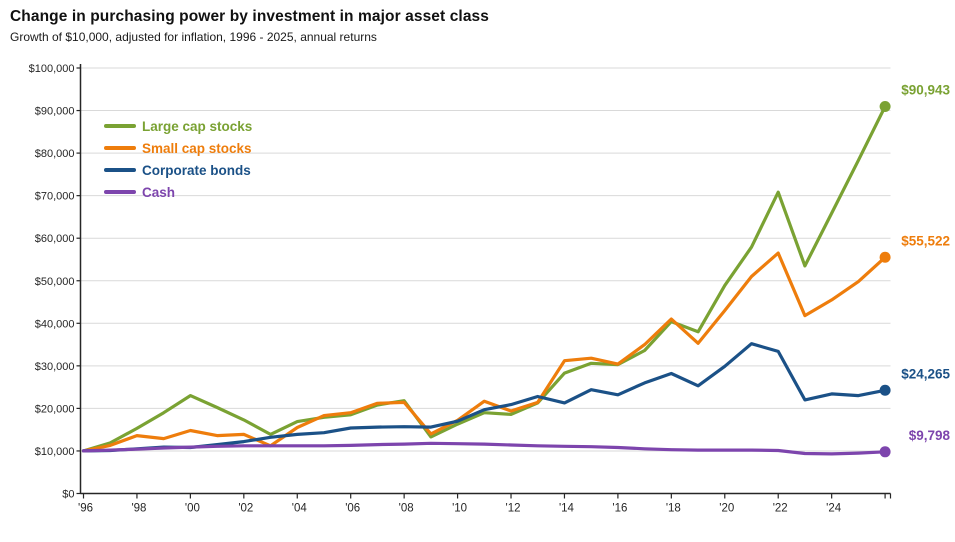 Image resolution: width=955 pixels, height=542 pixels. Describe the element at coordinates (885, 257) in the screenshot. I see `series-end-dot-small-cap-stocks` at that location.